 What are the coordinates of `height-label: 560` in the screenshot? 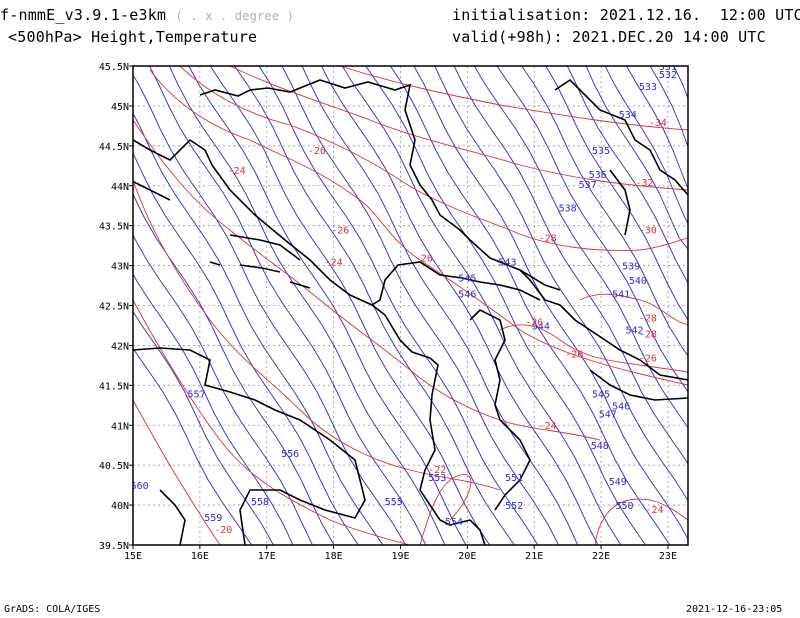 It's located at (140, 486).